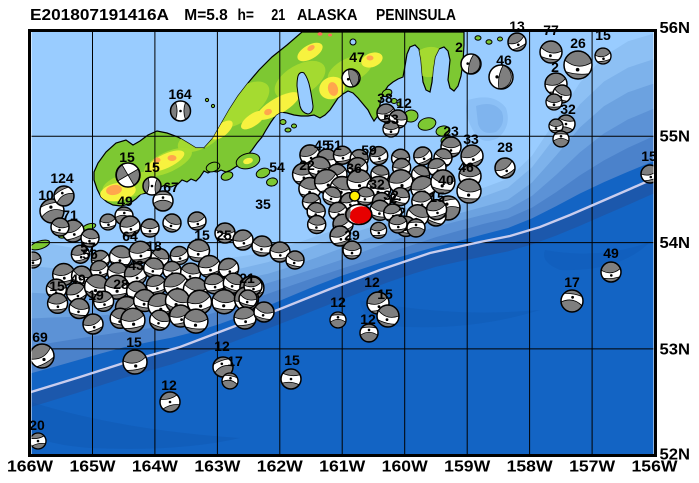 The image size is (699, 483). What do you see at coordinates (217, 467) in the screenshot?
I see `svg-text: 163W` at bounding box center [217, 467].